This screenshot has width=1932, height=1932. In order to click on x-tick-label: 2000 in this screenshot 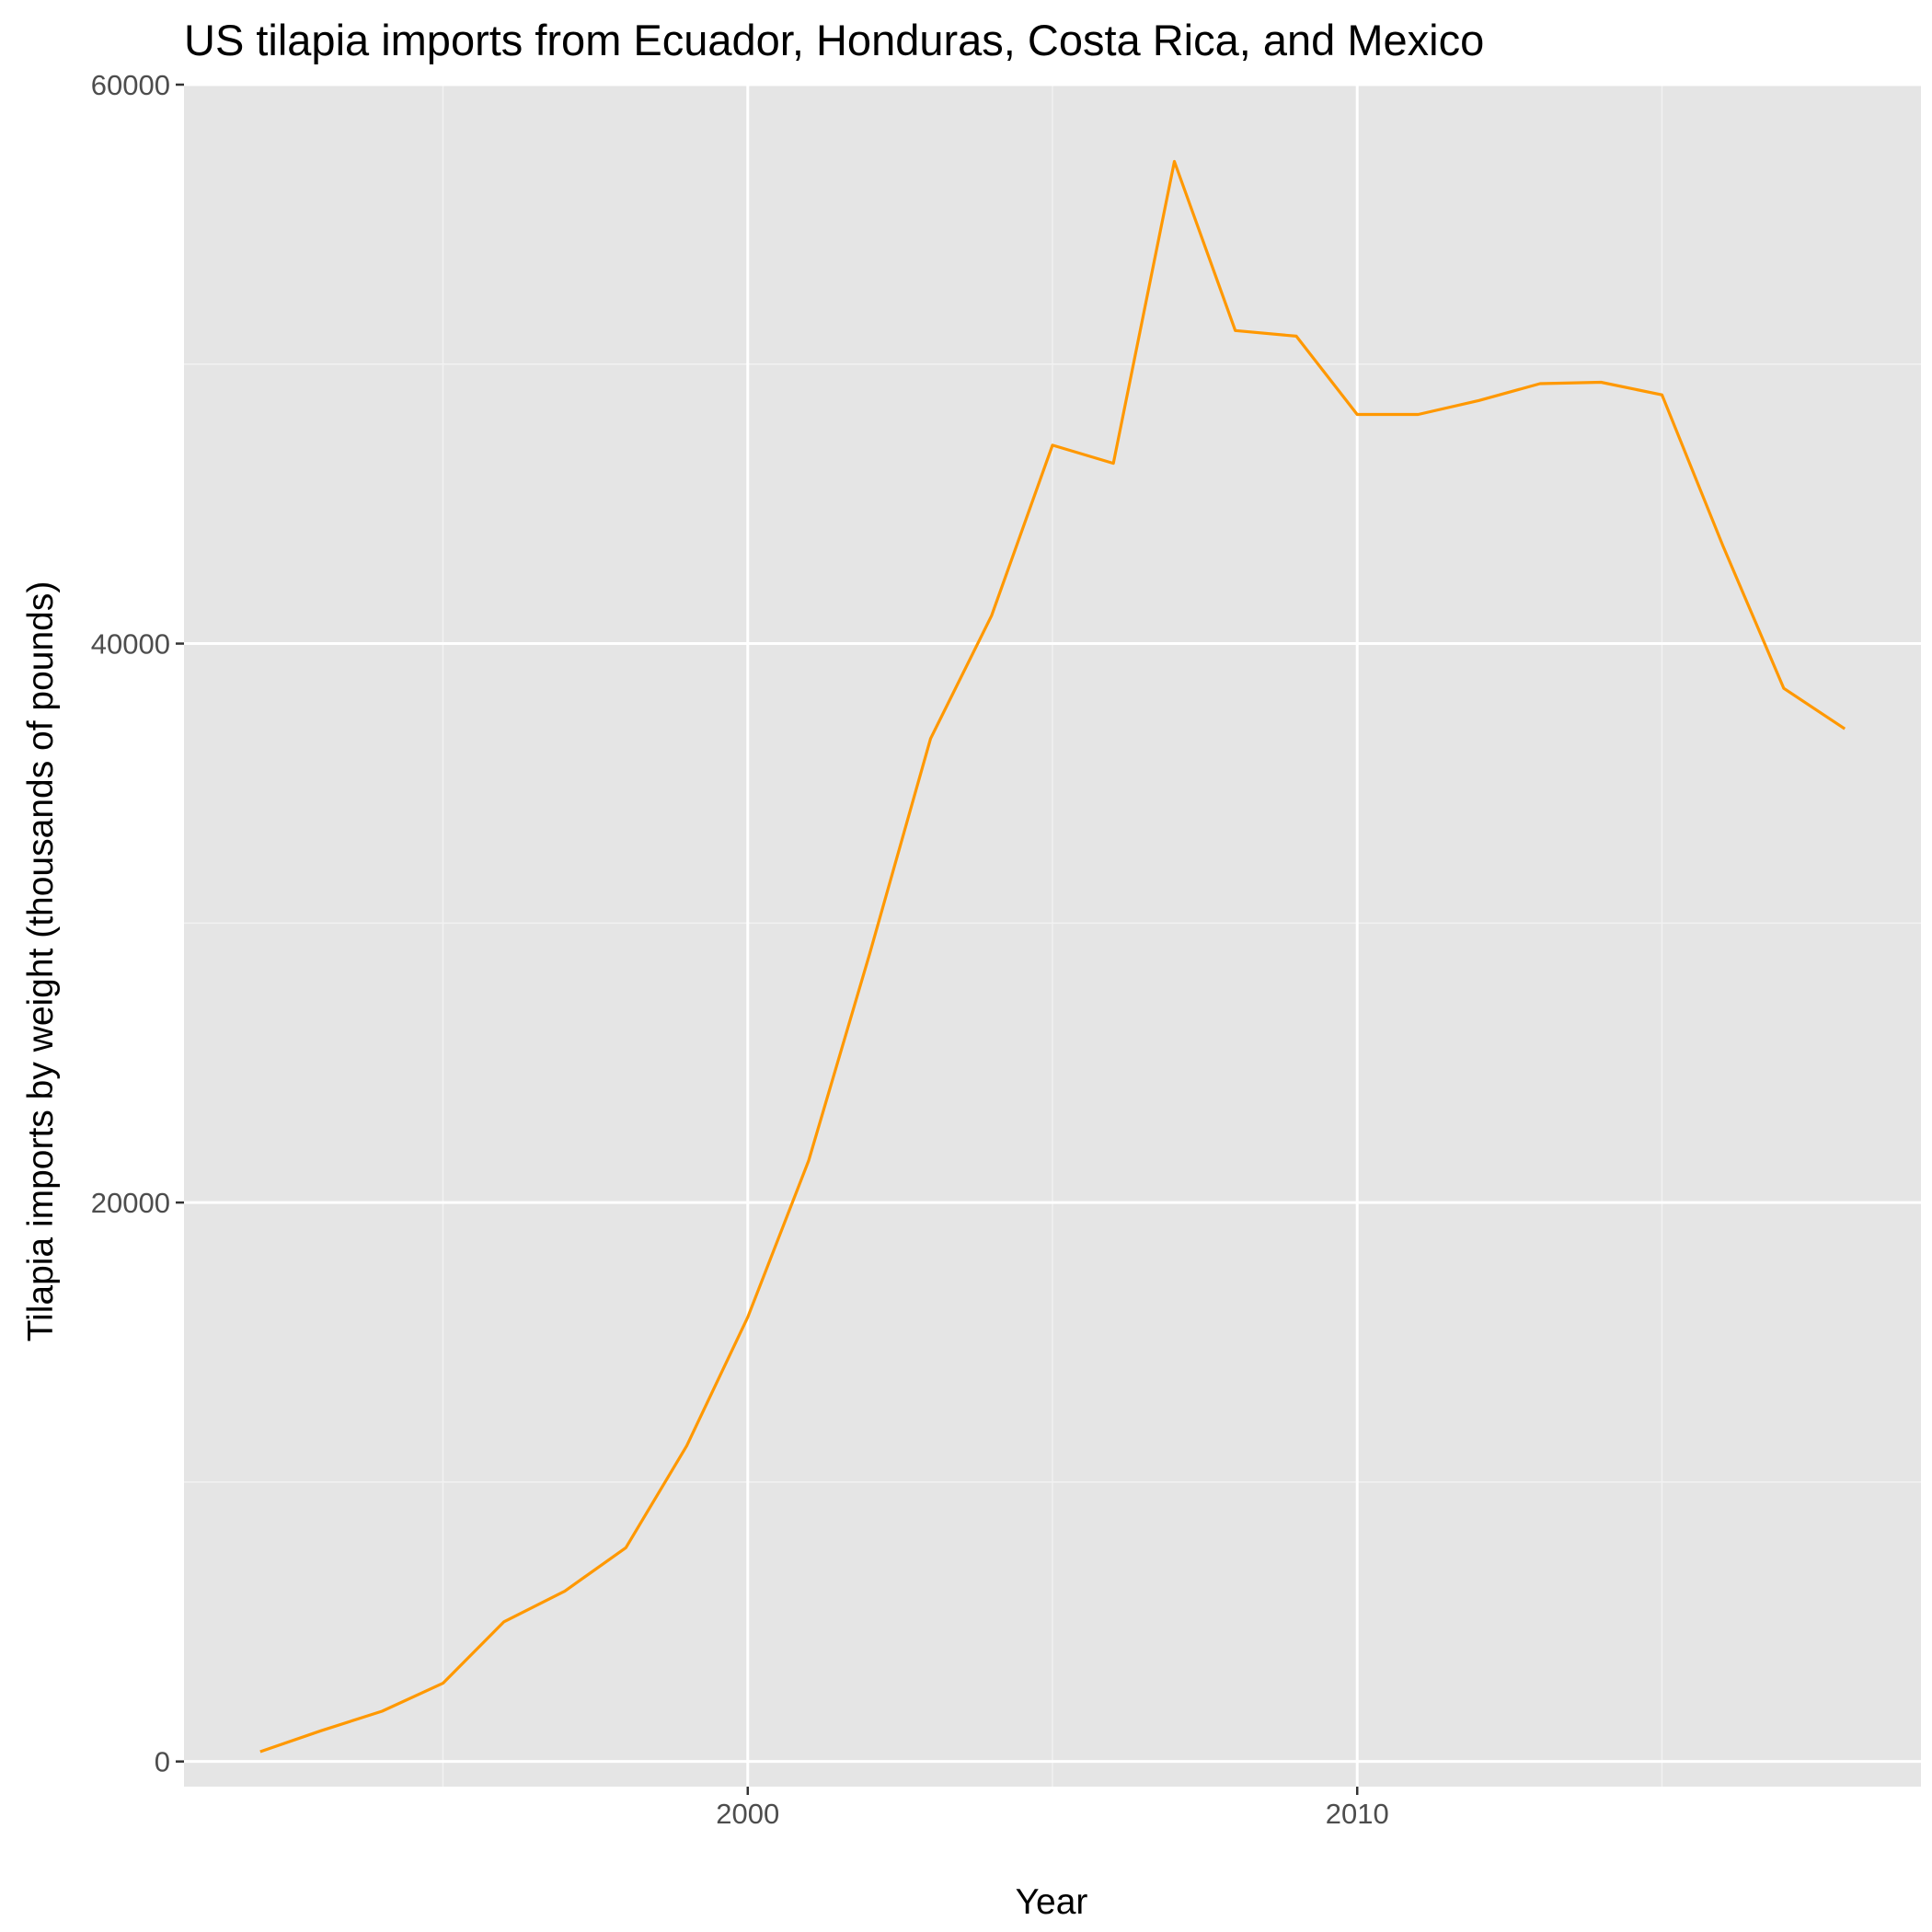, I will do `click(747, 1814)`.